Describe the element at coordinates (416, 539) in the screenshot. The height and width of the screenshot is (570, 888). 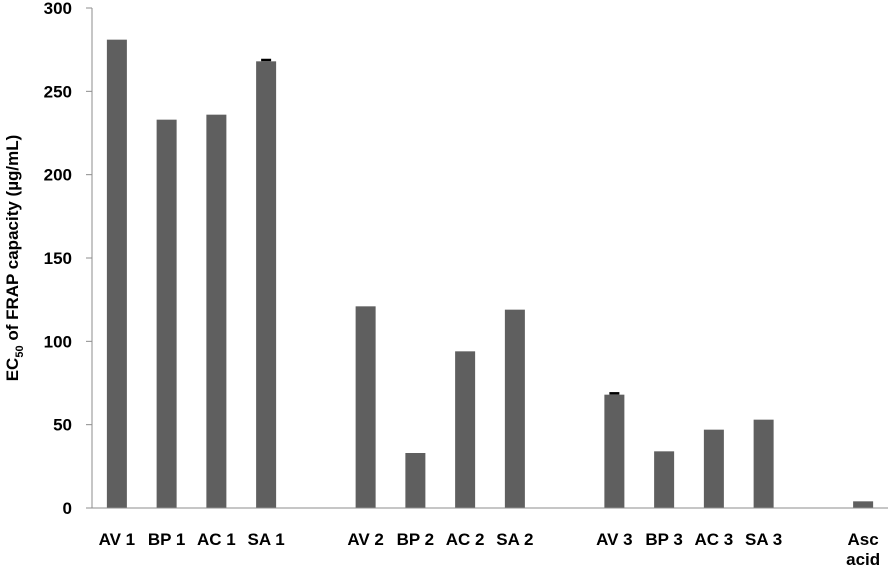
I see `category-label: BP 2` at that location.